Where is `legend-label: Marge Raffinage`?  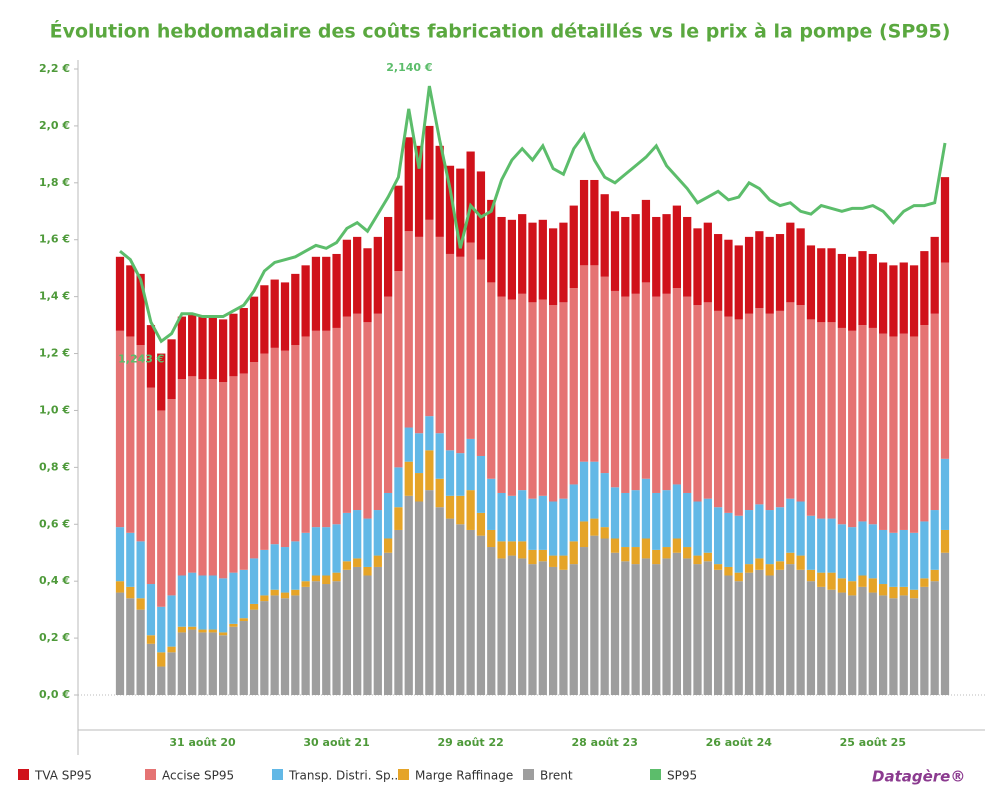 legend-label: Marge Raffinage is located at coordinates (464, 776).